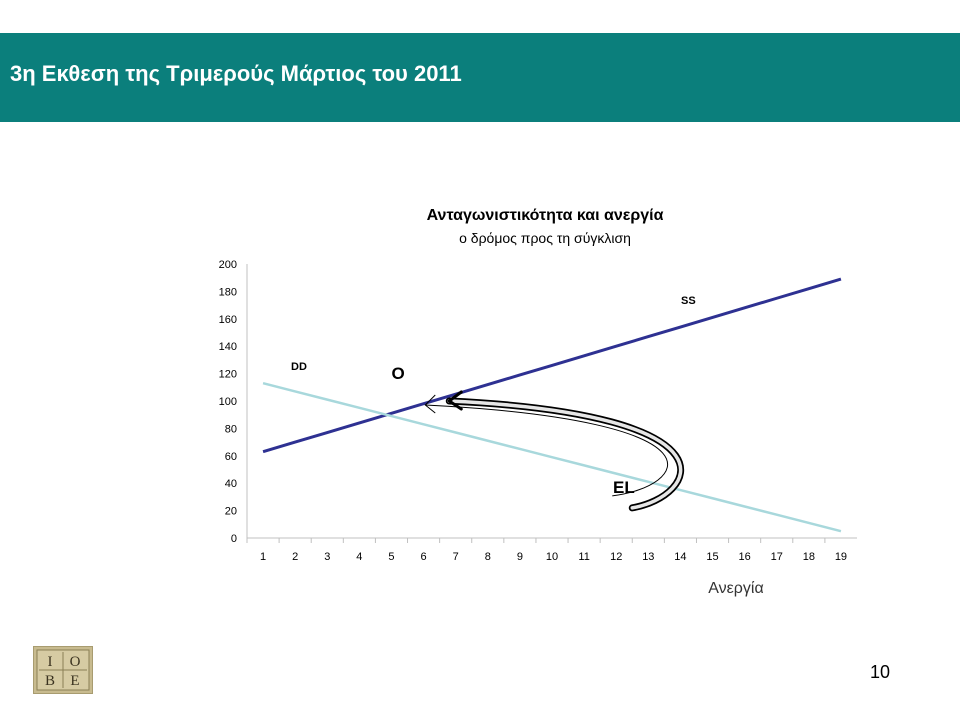 This screenshot has height=720, width=960. I want to click on arrow-inner-line, so click(547, 450).